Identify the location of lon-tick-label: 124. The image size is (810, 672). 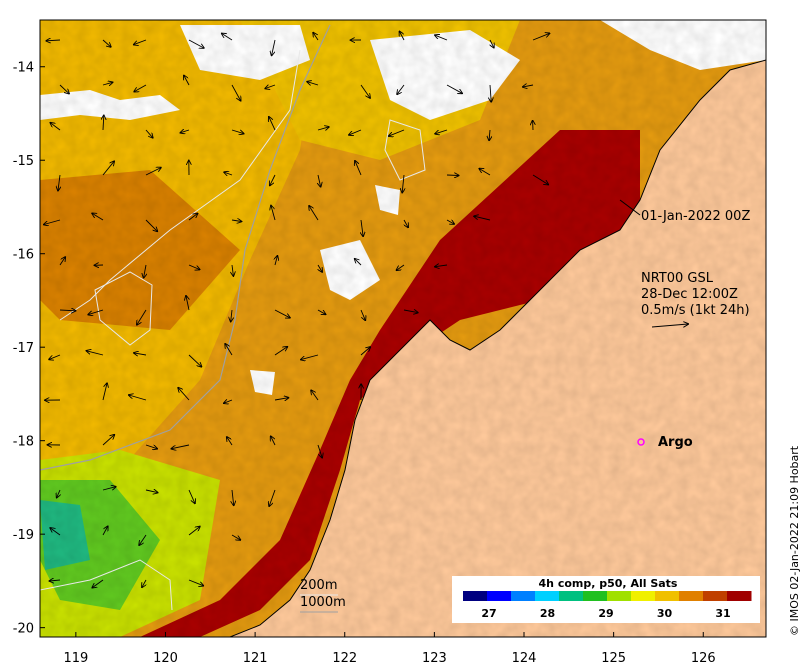
(524, 658).